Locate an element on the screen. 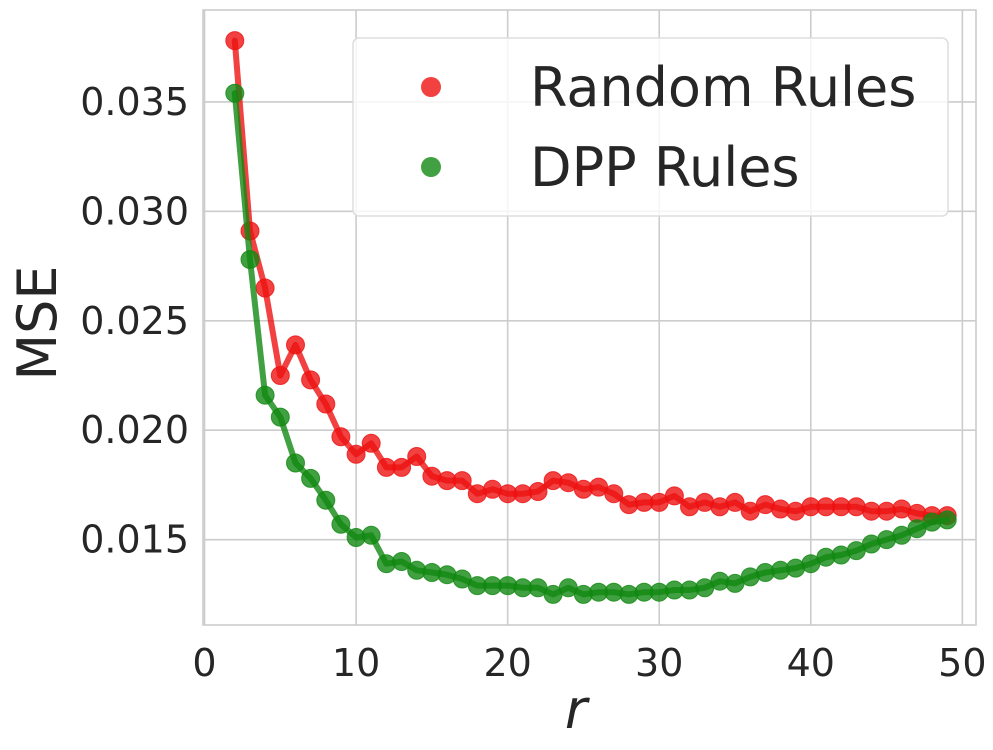 Image resolution: width=993 pixels, height=750 pixels. legend: Random Rules DPP Rules is located at coordinates (650, 127).